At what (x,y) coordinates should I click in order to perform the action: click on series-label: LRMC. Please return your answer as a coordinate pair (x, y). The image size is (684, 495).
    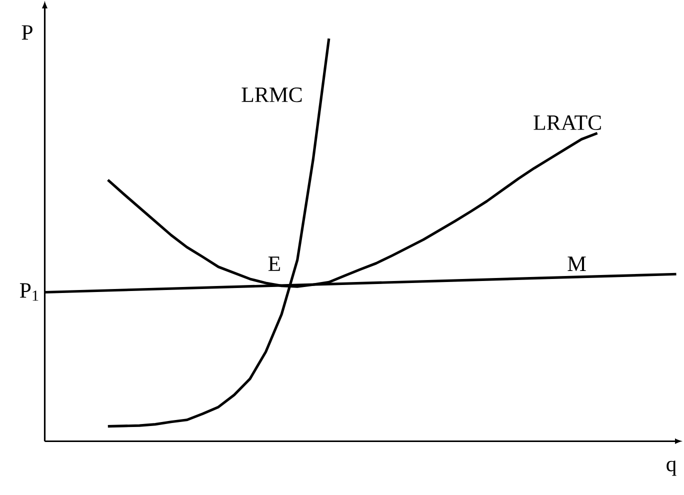
    Looking at the image, I should click on (272, 95).